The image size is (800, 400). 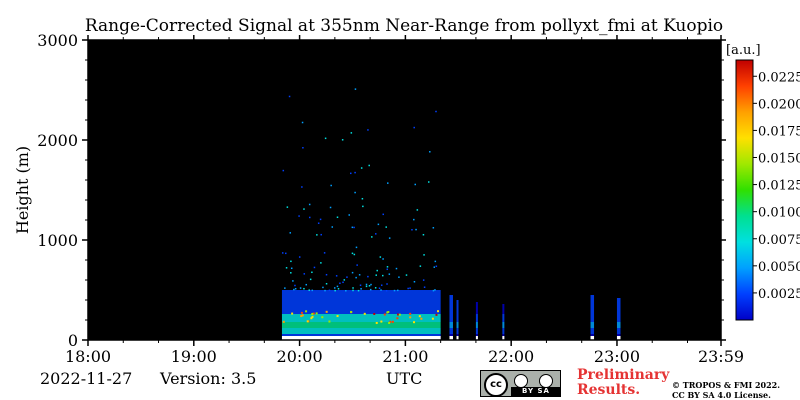 I want to click on cc-license-badge: cc BY SA, so click(x=520, y=383).